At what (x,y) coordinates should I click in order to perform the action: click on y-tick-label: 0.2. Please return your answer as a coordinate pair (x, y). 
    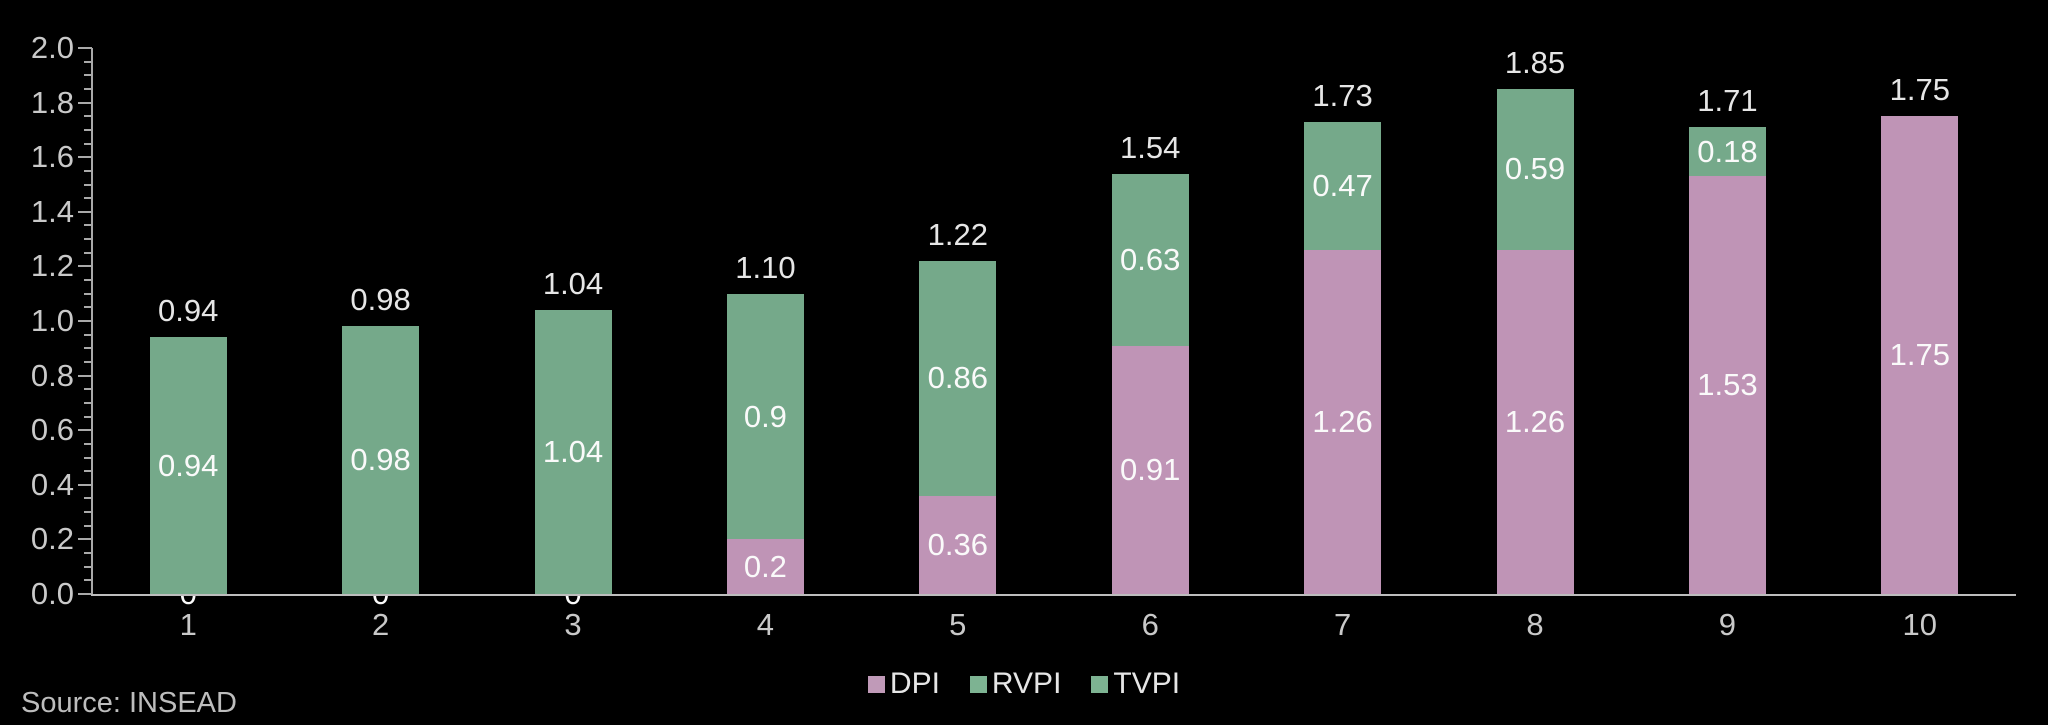
    Looking at the image, I should click on (52, 539).